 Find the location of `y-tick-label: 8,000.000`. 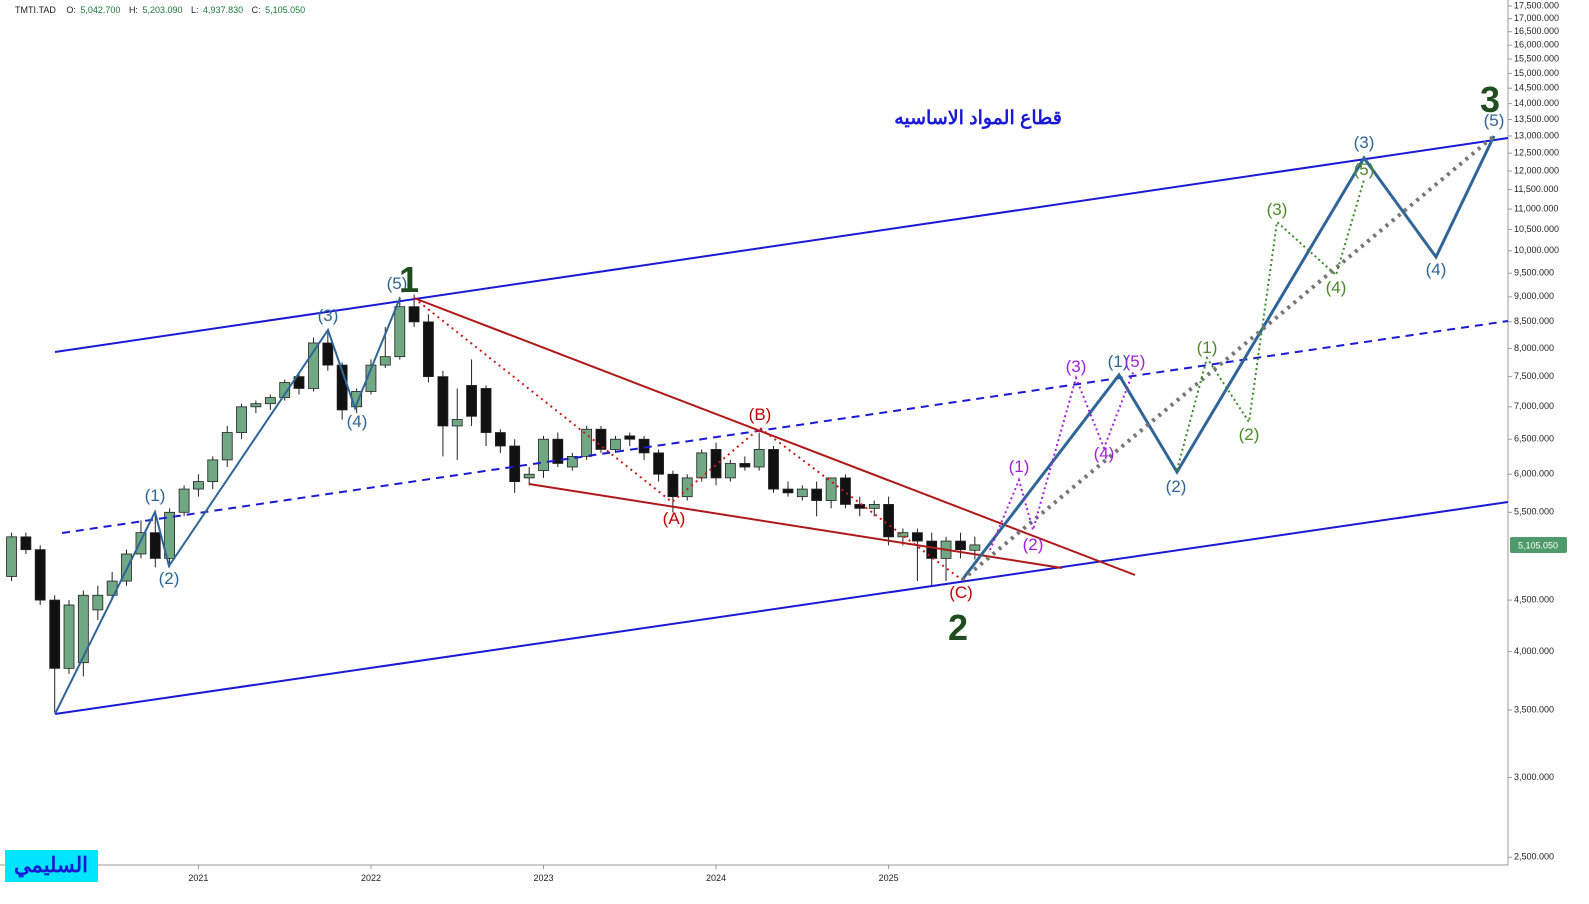

y-tick-label: 8,000.000 is located at coordinates (1534, 348).